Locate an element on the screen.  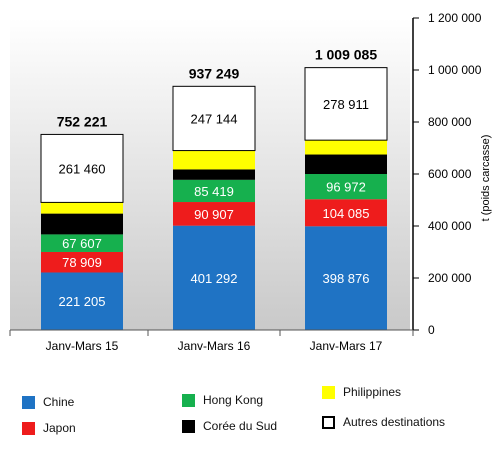
y-tick-label: 200 000 is located at coordinates (450, 278).